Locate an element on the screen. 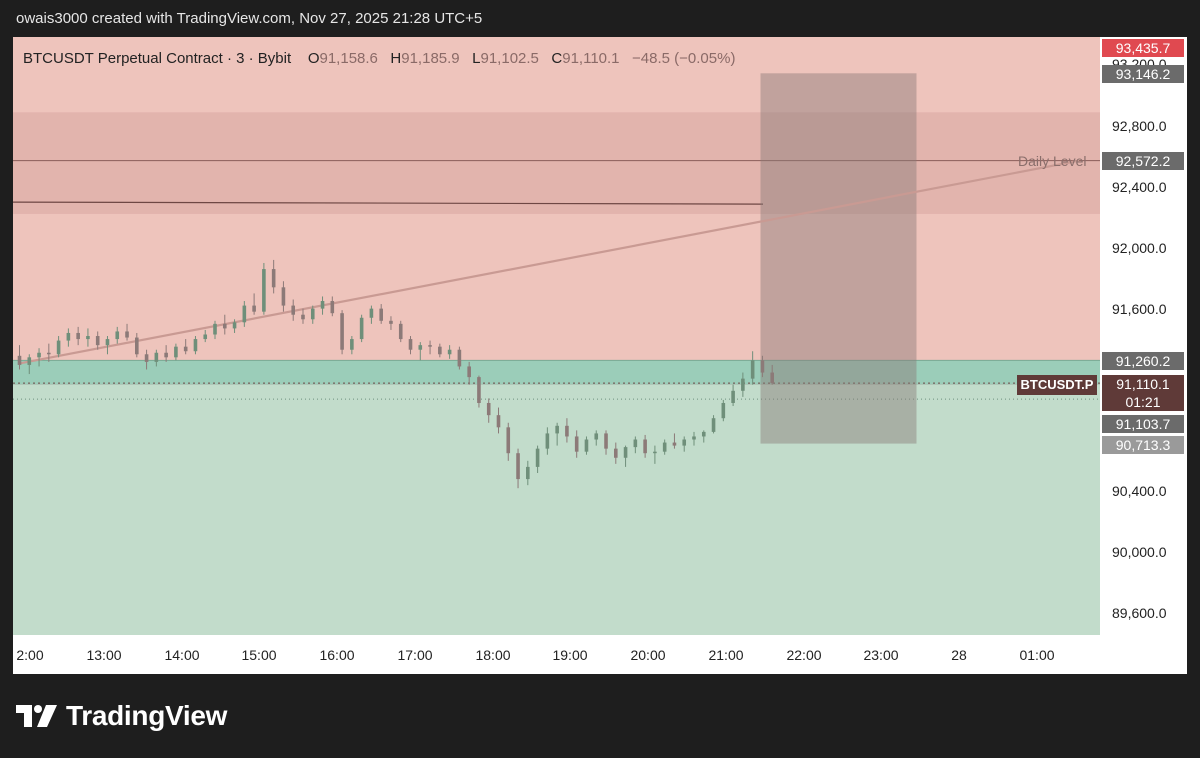 The image size is (1200, 758). time-tick: 28 is located at coordinates (959, 655).